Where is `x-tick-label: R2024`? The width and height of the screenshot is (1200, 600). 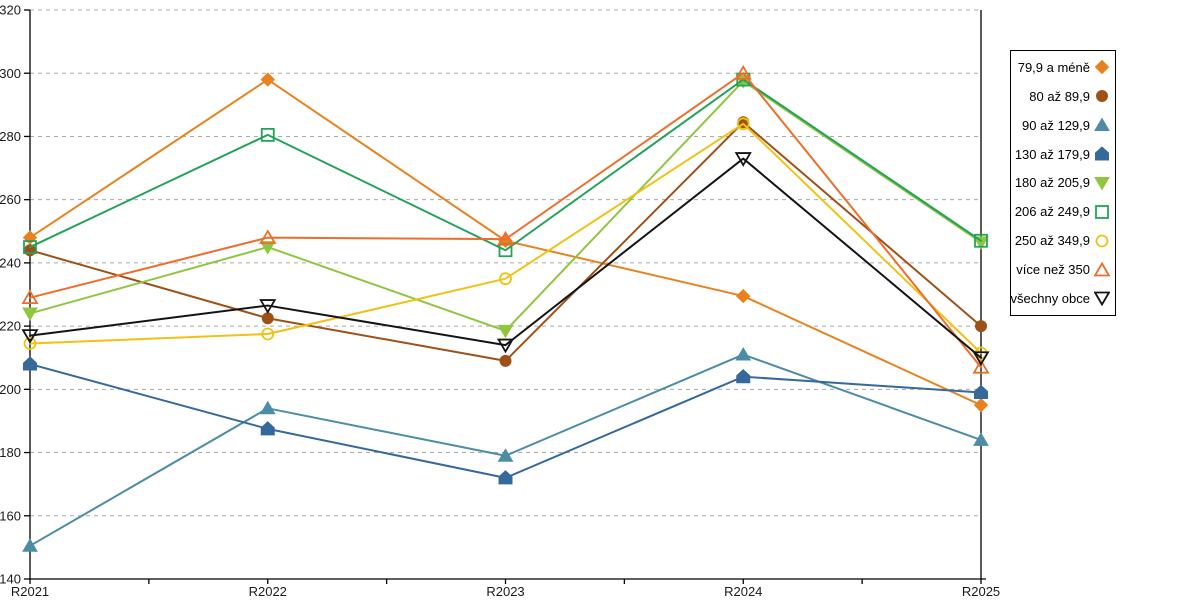
x-tick-label: R2024 is located at coordinates (743, 591).